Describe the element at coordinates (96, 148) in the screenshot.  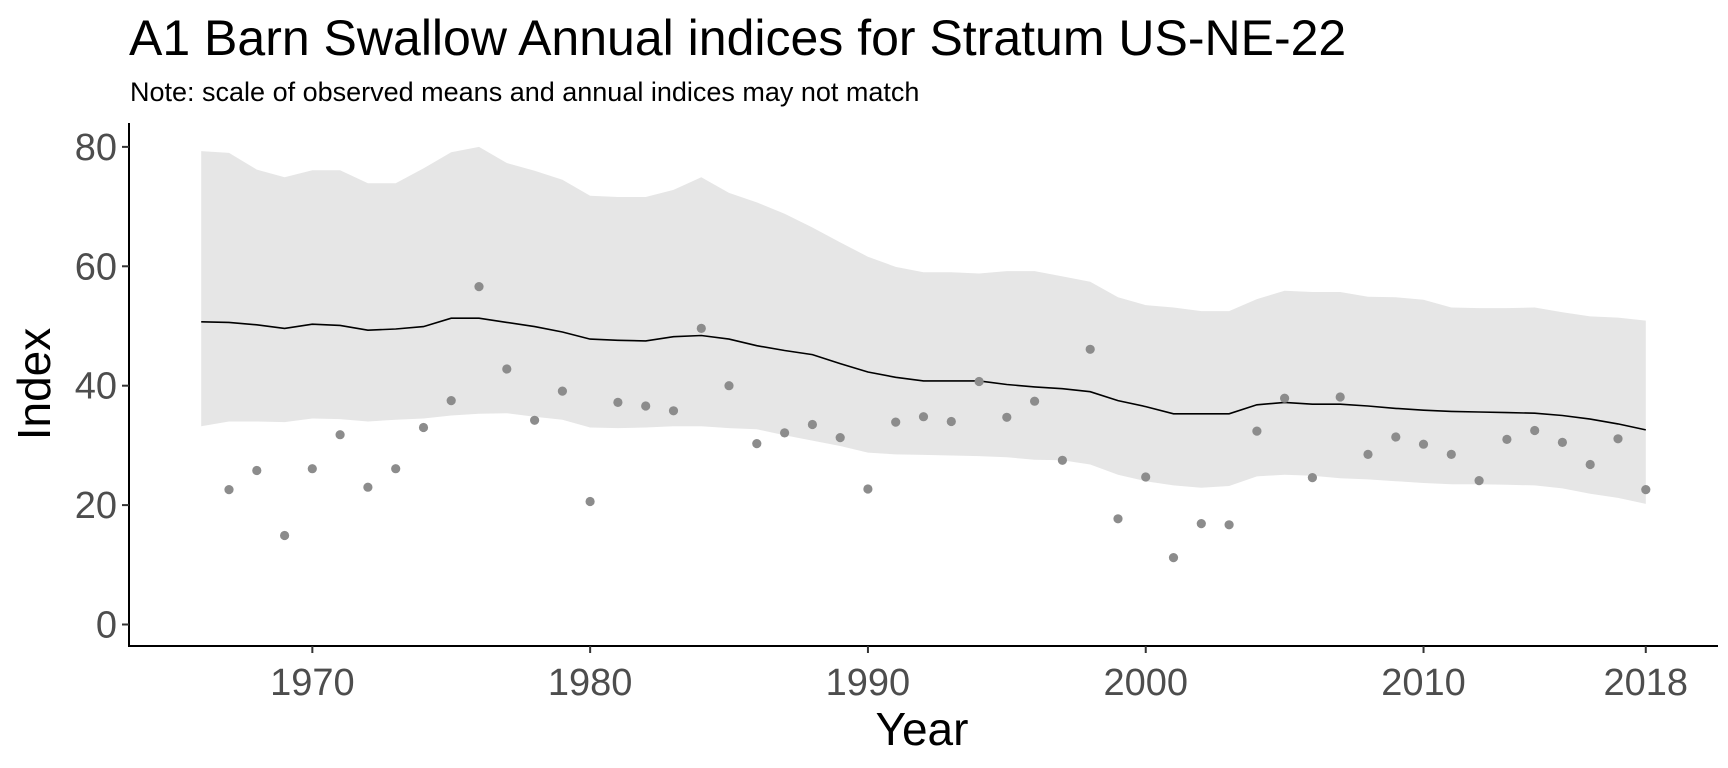
I see `y-tick-label: 80` at that location.